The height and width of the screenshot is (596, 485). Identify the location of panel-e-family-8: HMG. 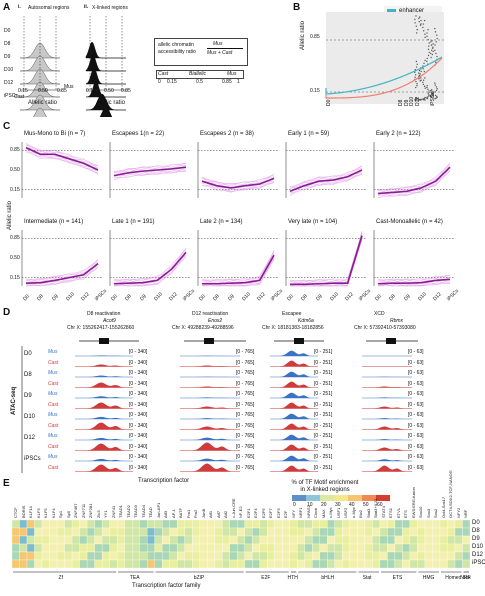
(428, 578).